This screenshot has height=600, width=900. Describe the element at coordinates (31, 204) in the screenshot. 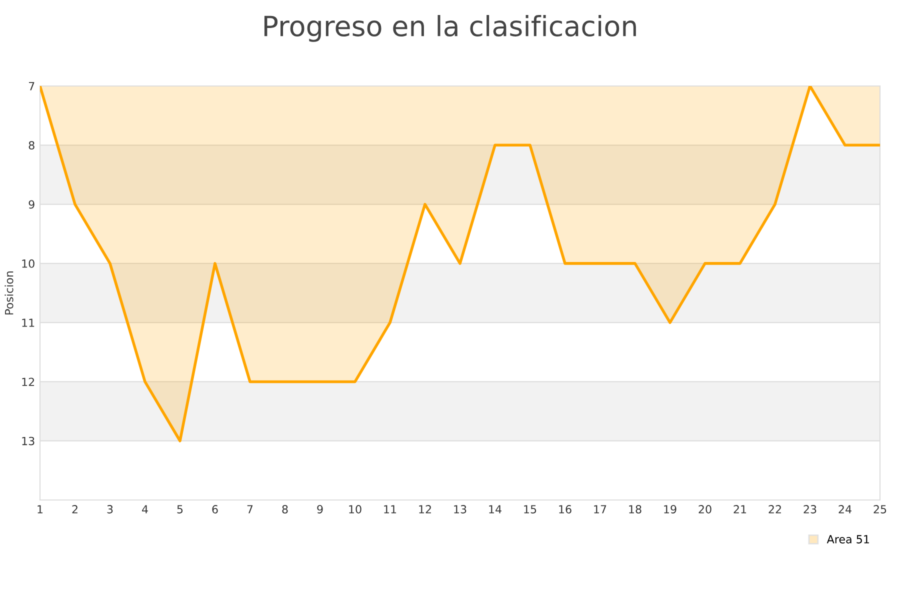

I see `y-tick-label: 9` at that location.